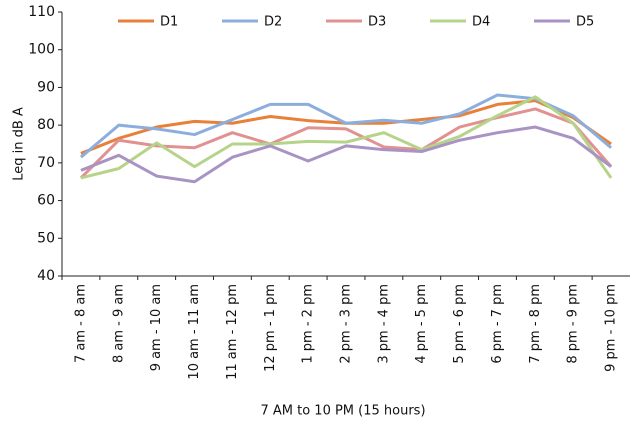  What do you see at coordinates (497, 324) in the screenshot?
I see `x-tick-label: 6 pm - 7 pm` at bounding box center [497, 324].